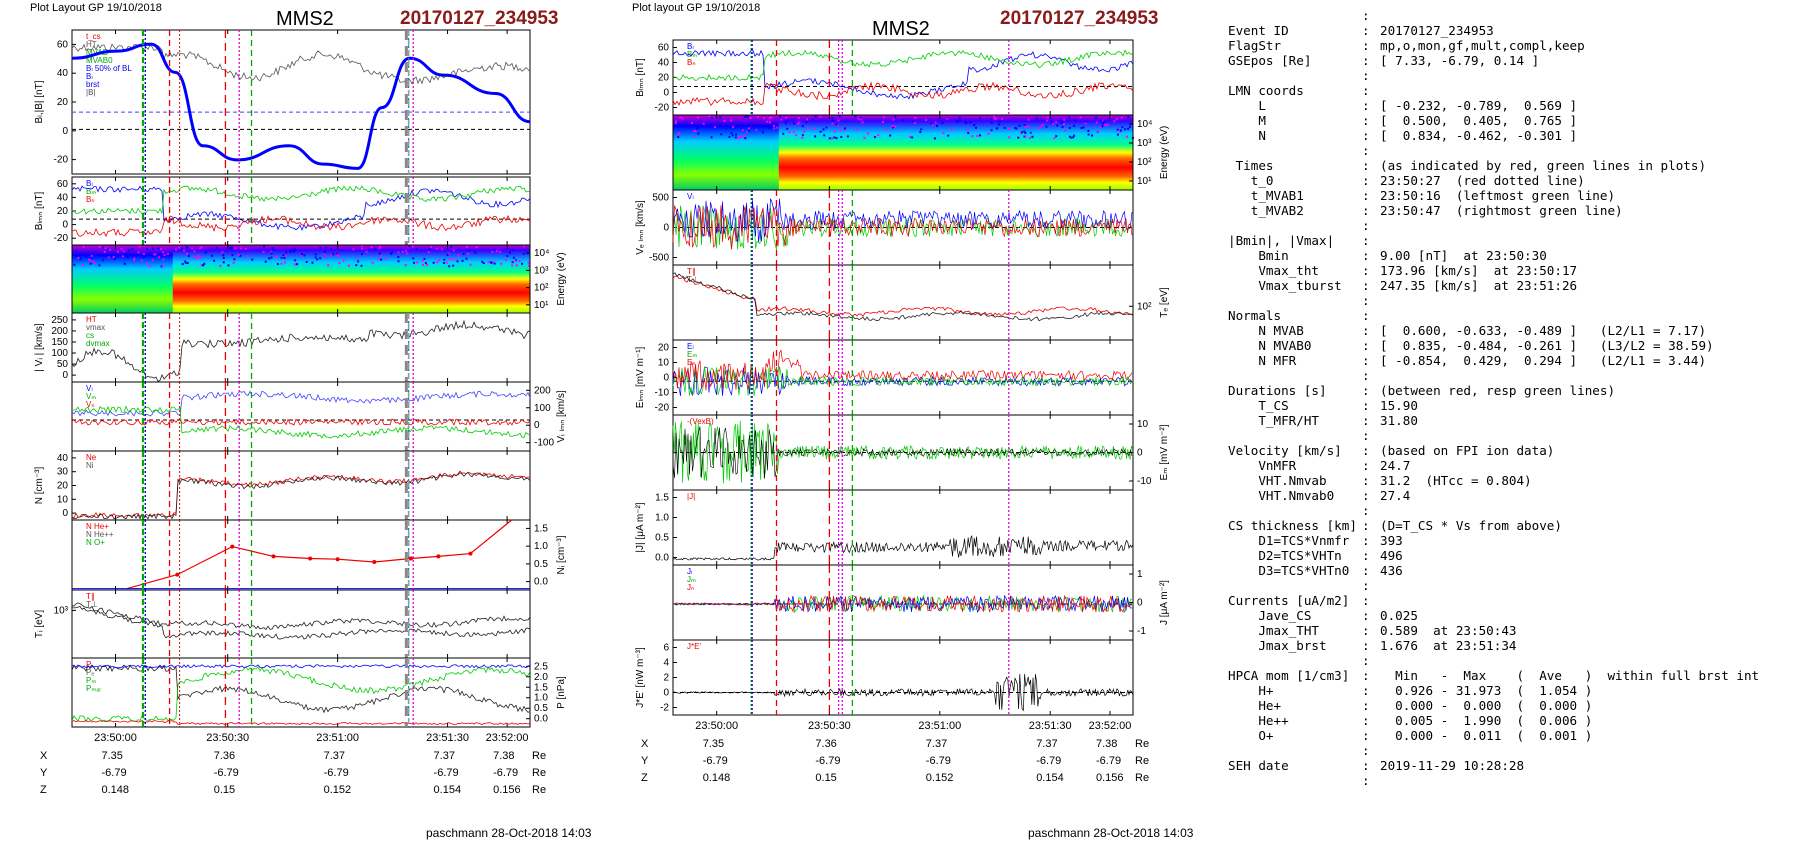 Image resolution: width=1804 pixels, height=841 pixels. Describe the element at coordinates (301, 616) in the screenshot. I see `tpar-trace` at that location.